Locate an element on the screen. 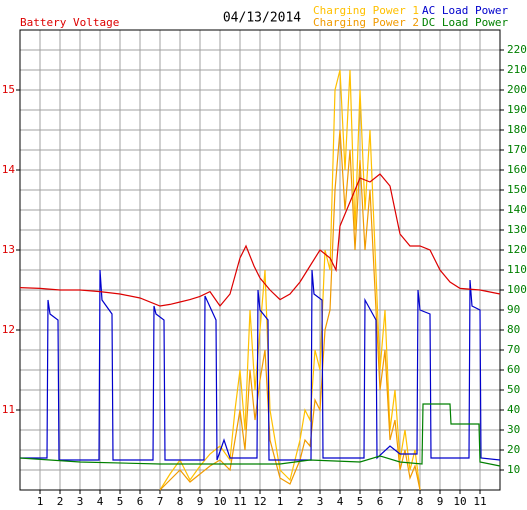  y2-tick-label: 220 is located at coordinates (517, 49).